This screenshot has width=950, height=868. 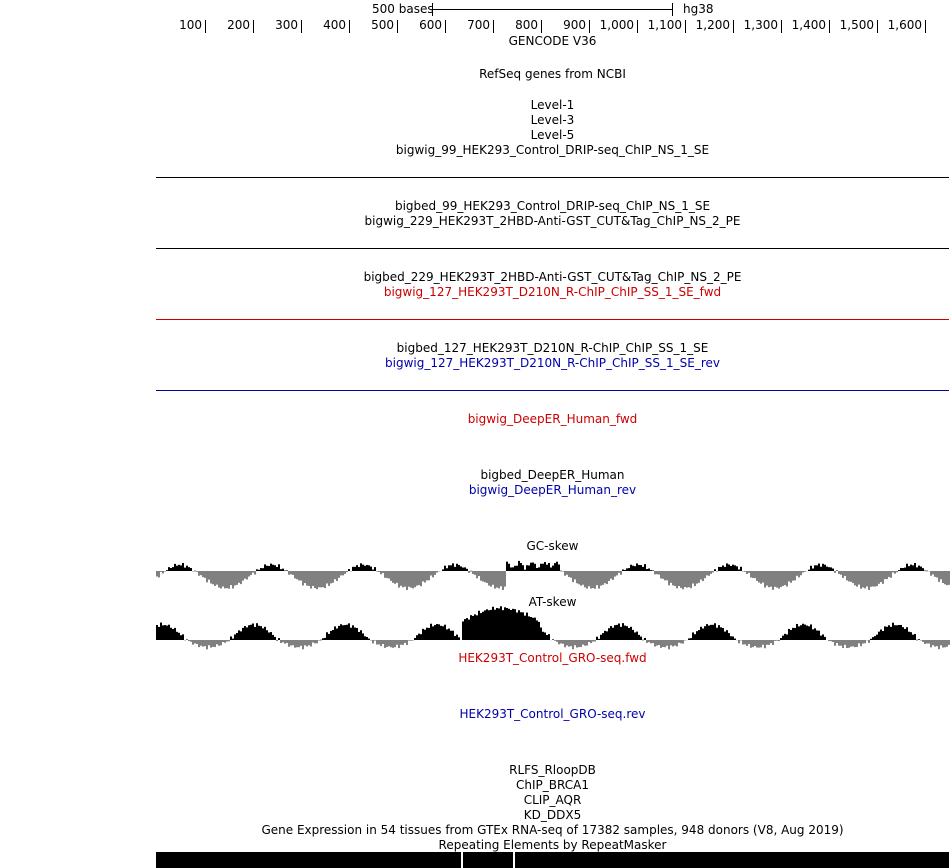 What do you see at coordinates (403, 9) in the screenshot?
I see `scale-label: 500 bases` at bounding box center [403, 9].